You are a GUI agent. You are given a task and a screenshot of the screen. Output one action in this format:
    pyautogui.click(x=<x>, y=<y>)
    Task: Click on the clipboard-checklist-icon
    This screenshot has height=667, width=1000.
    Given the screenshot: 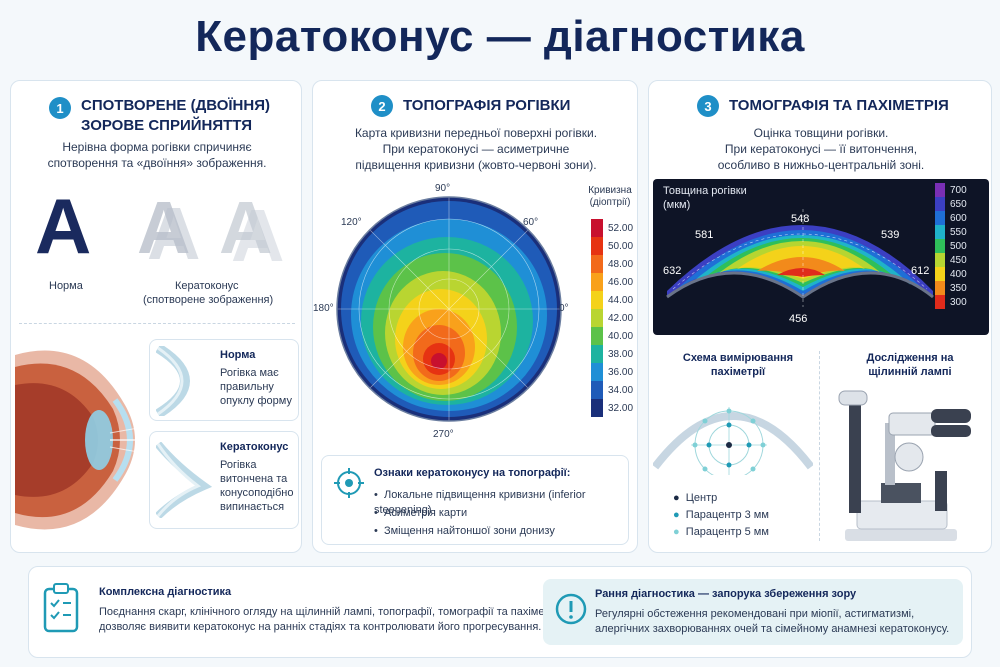 What is the action you would take?
    pyautogui.click(x=61, y=608)
    